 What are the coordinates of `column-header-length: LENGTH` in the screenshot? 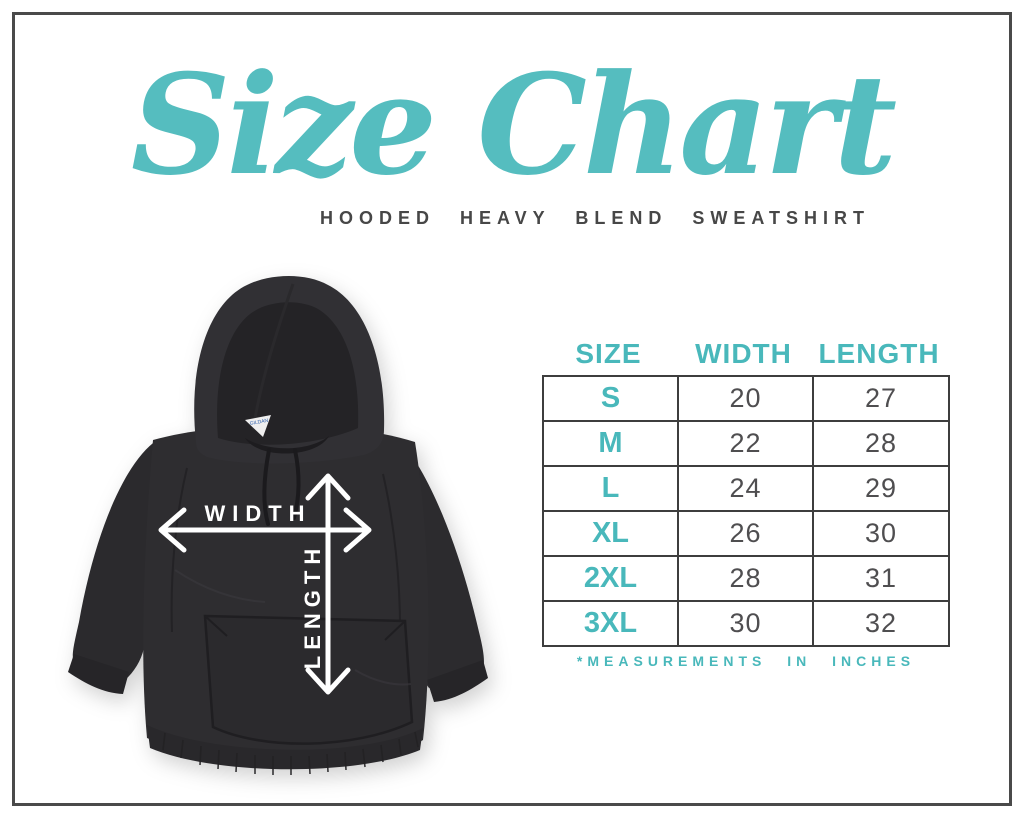 It's located at (879, 353).